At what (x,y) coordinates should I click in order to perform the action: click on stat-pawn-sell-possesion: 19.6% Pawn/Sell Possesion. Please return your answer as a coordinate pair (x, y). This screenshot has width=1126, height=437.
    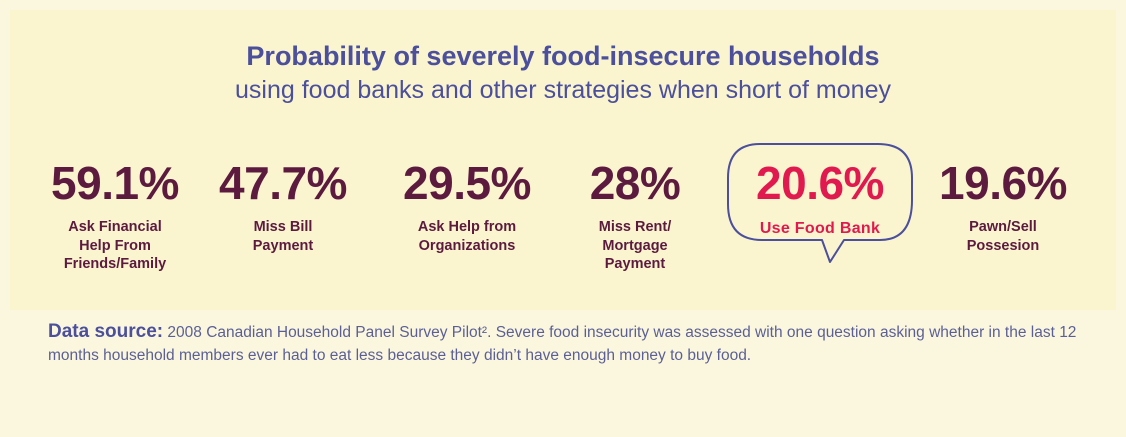
    Looking at the image, I should click on (1003, 205).